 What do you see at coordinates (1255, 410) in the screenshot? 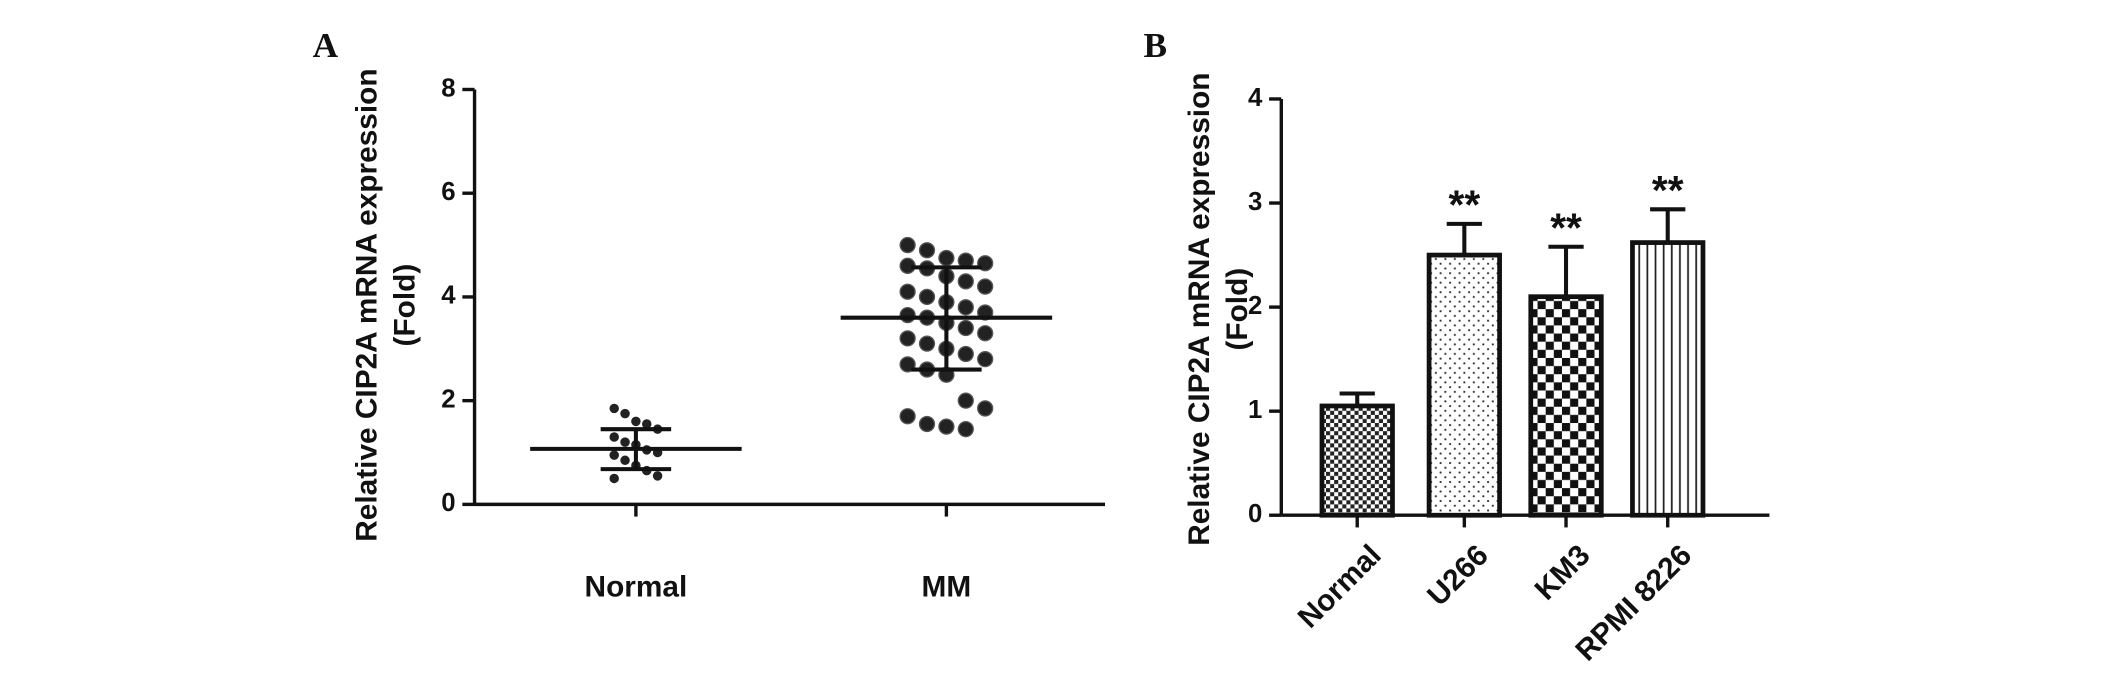
I see `y-tick-label: 1` at bounding box center [1255, 410].